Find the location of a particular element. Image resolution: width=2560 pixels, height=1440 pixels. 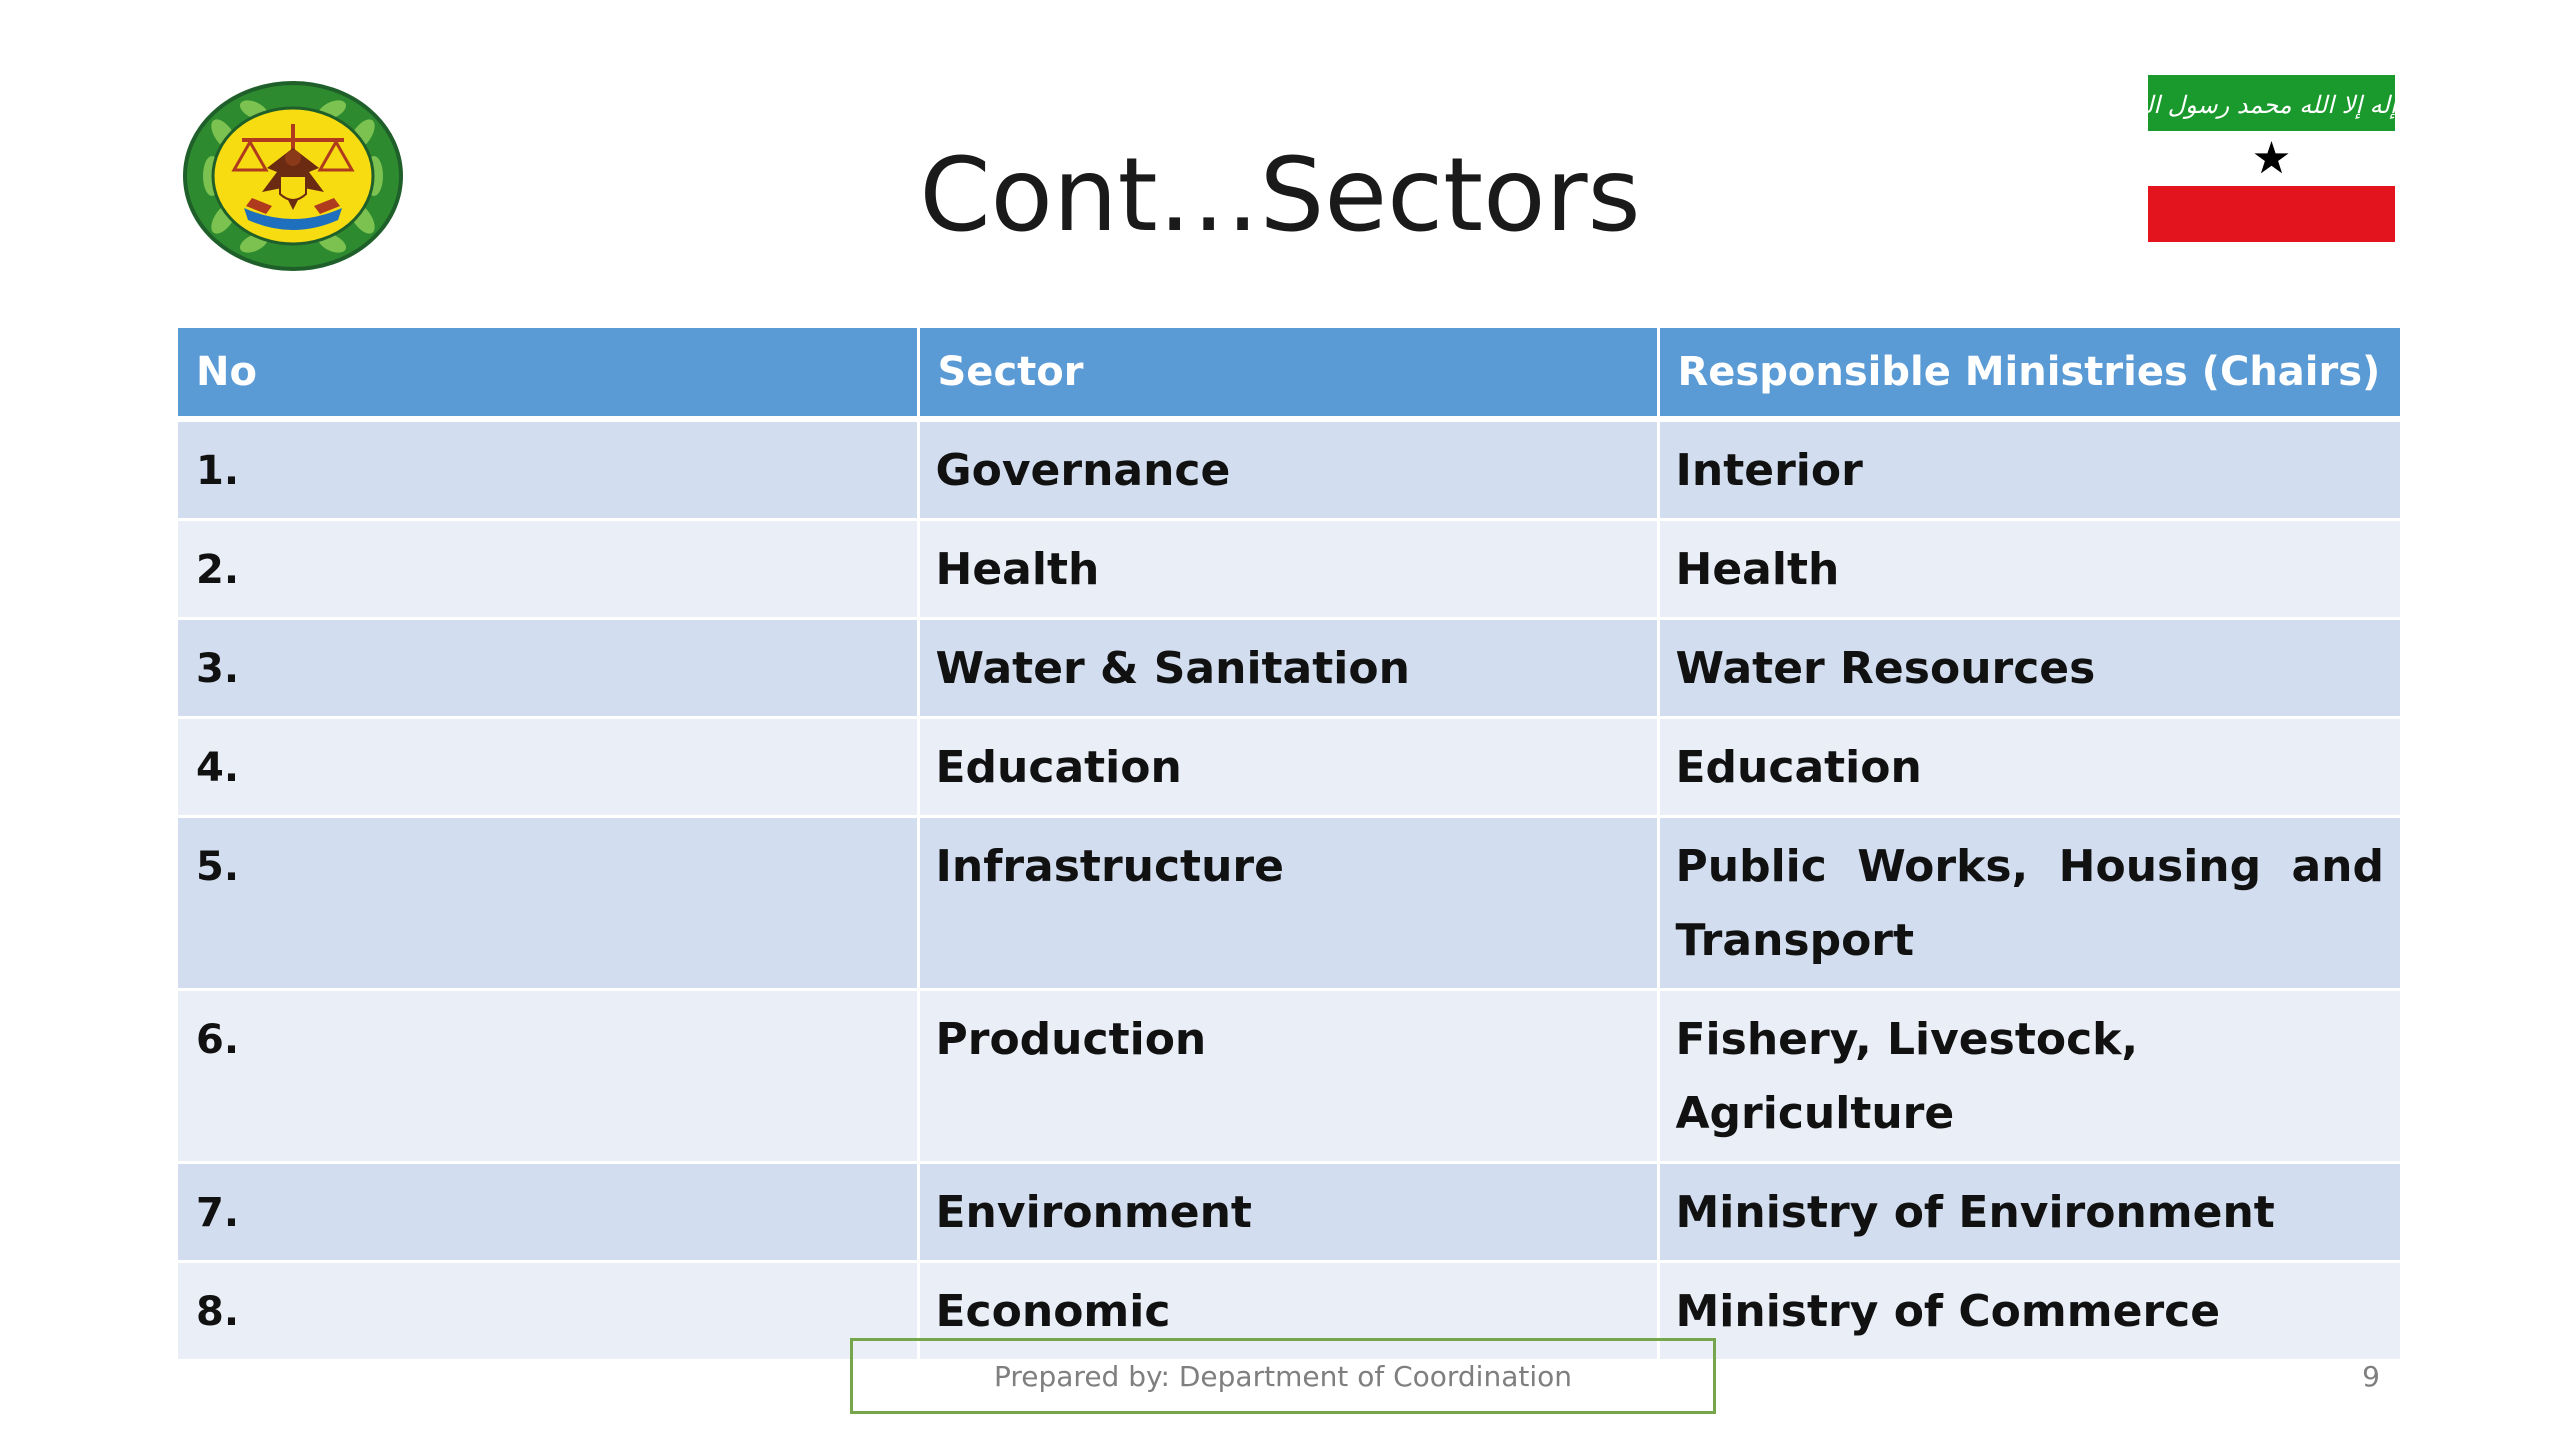

cell-no: 6. is located at coordinates (549, 1076).